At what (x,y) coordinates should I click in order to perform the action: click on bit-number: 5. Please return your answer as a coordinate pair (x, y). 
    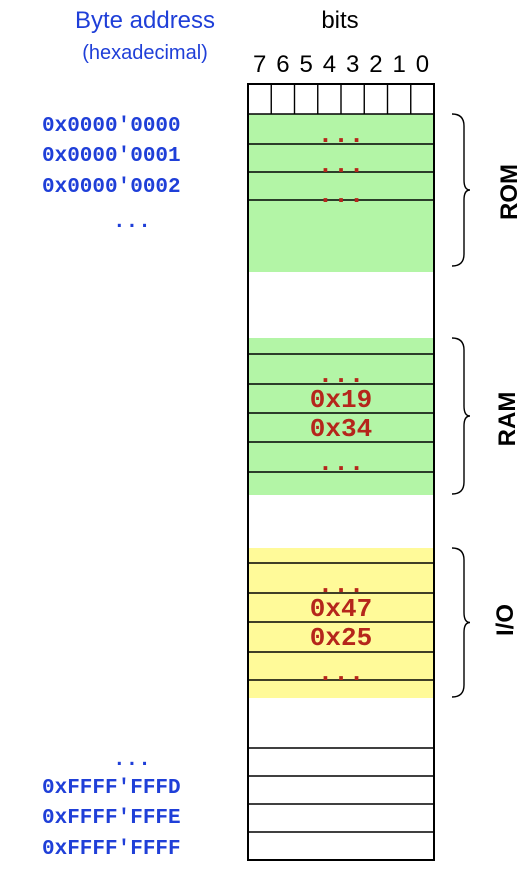
    Looking at the image, I should click on (306, 64).